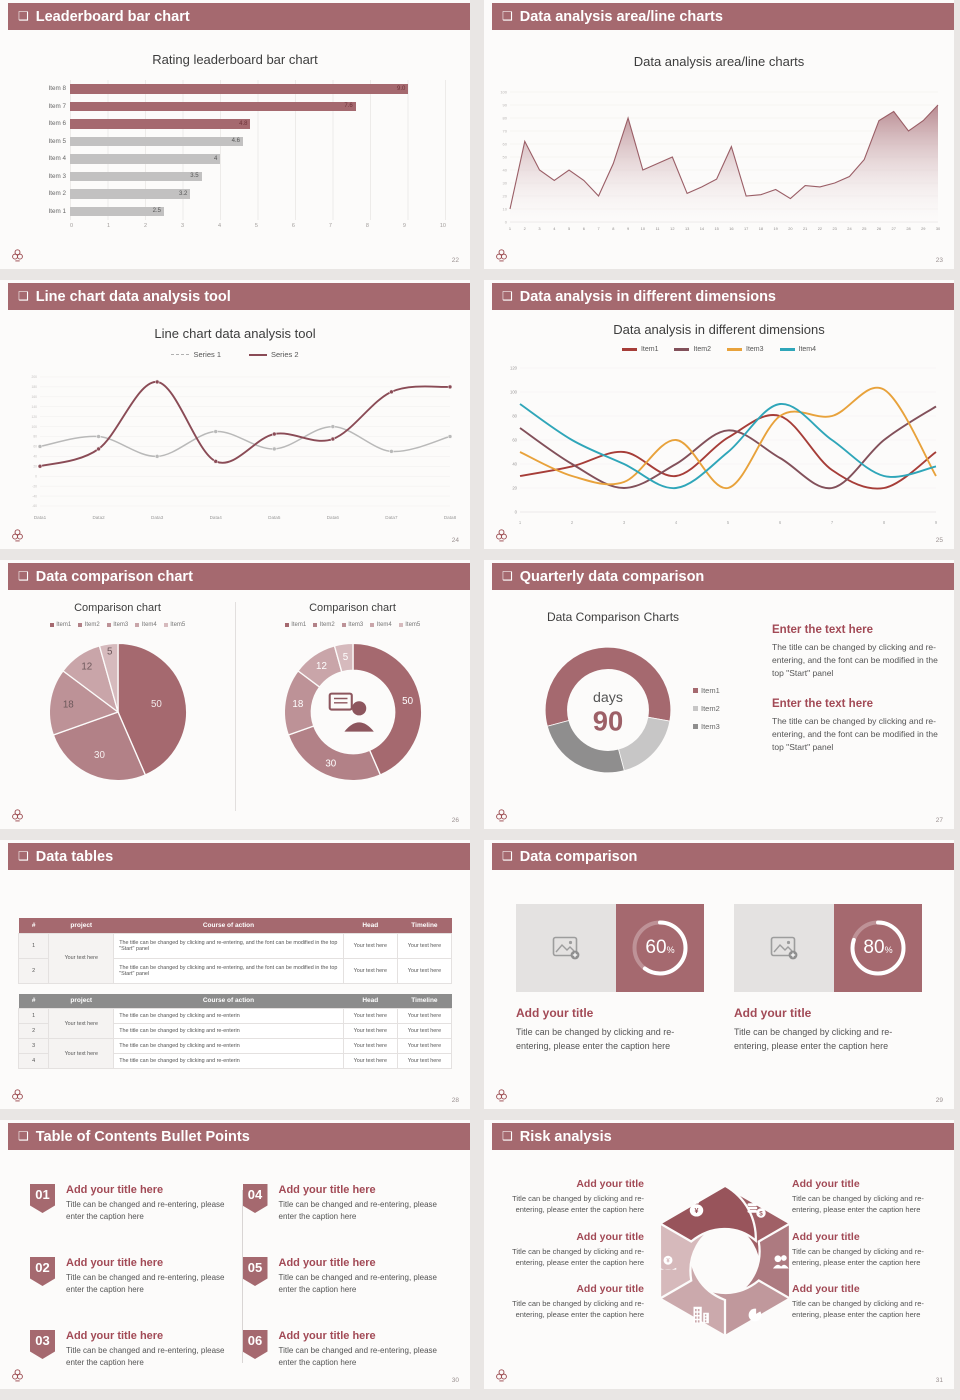 The height and width of the screenshot is (1400, 960). I want to click on bar: 7.6, so click(213, 106).